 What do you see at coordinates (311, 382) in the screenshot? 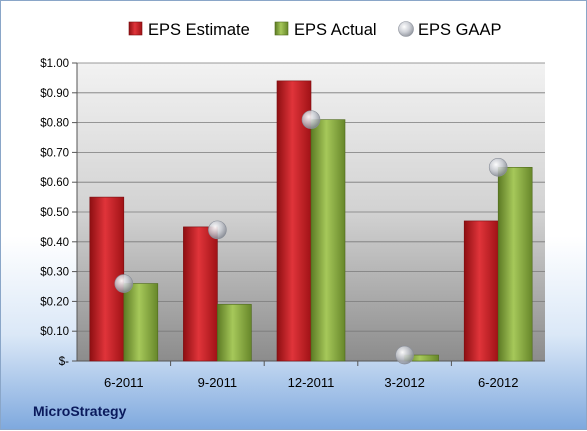
I see `x-tick-label: 12-2011` at bounding box center [311, 382].